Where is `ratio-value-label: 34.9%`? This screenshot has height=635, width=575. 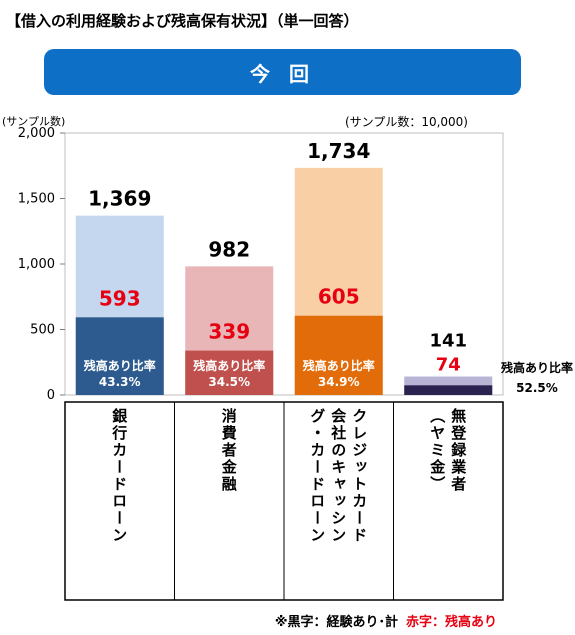
ratio-value-label: 34.9% is located at coordinates (339, 382).